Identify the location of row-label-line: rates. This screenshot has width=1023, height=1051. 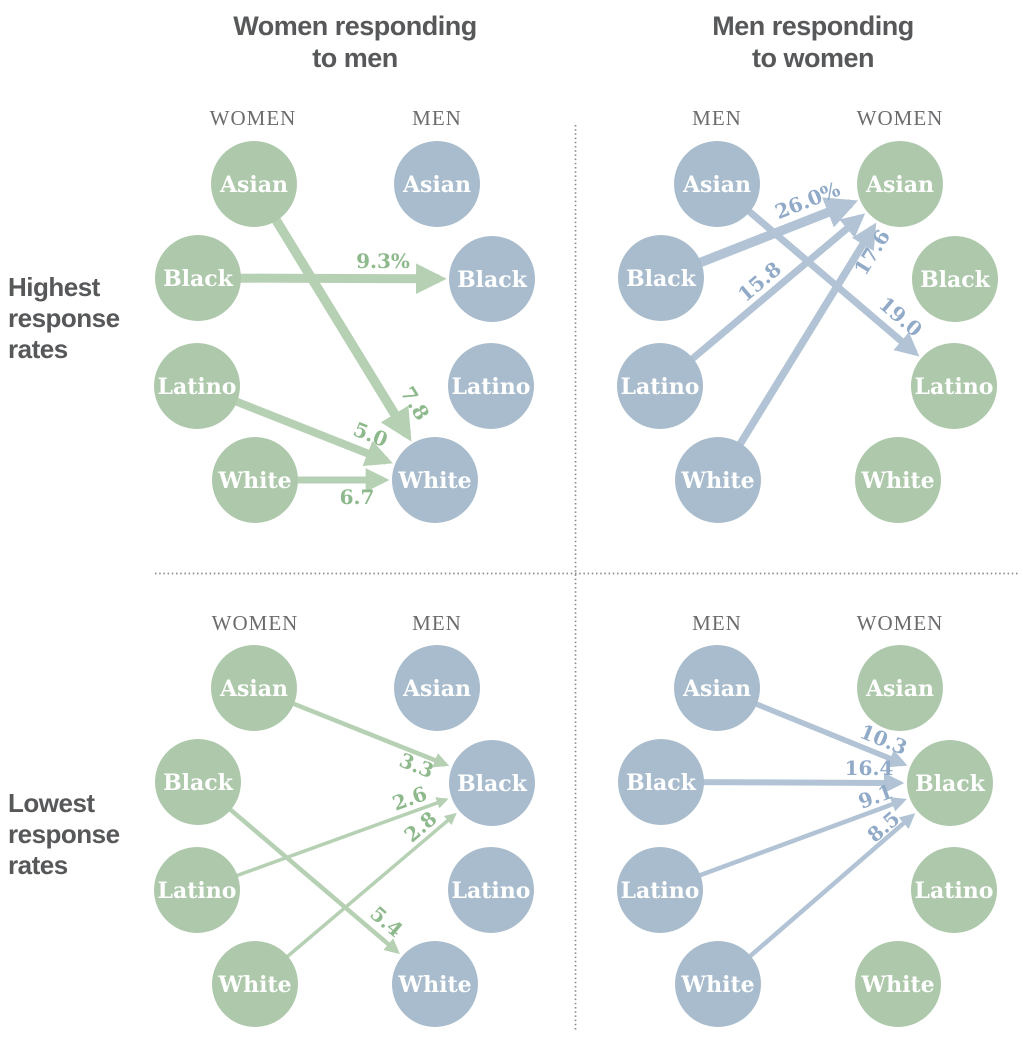
(38, 865).